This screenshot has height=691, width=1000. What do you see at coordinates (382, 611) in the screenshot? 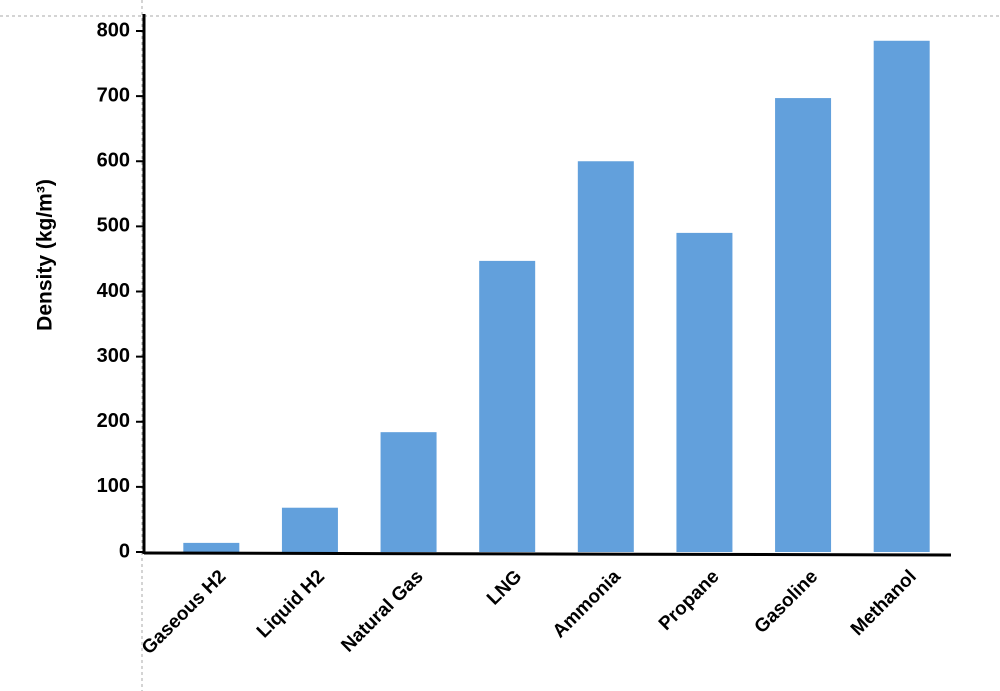
I see `x-tick-label: Natural Gas` at bounding box center [382, 611].